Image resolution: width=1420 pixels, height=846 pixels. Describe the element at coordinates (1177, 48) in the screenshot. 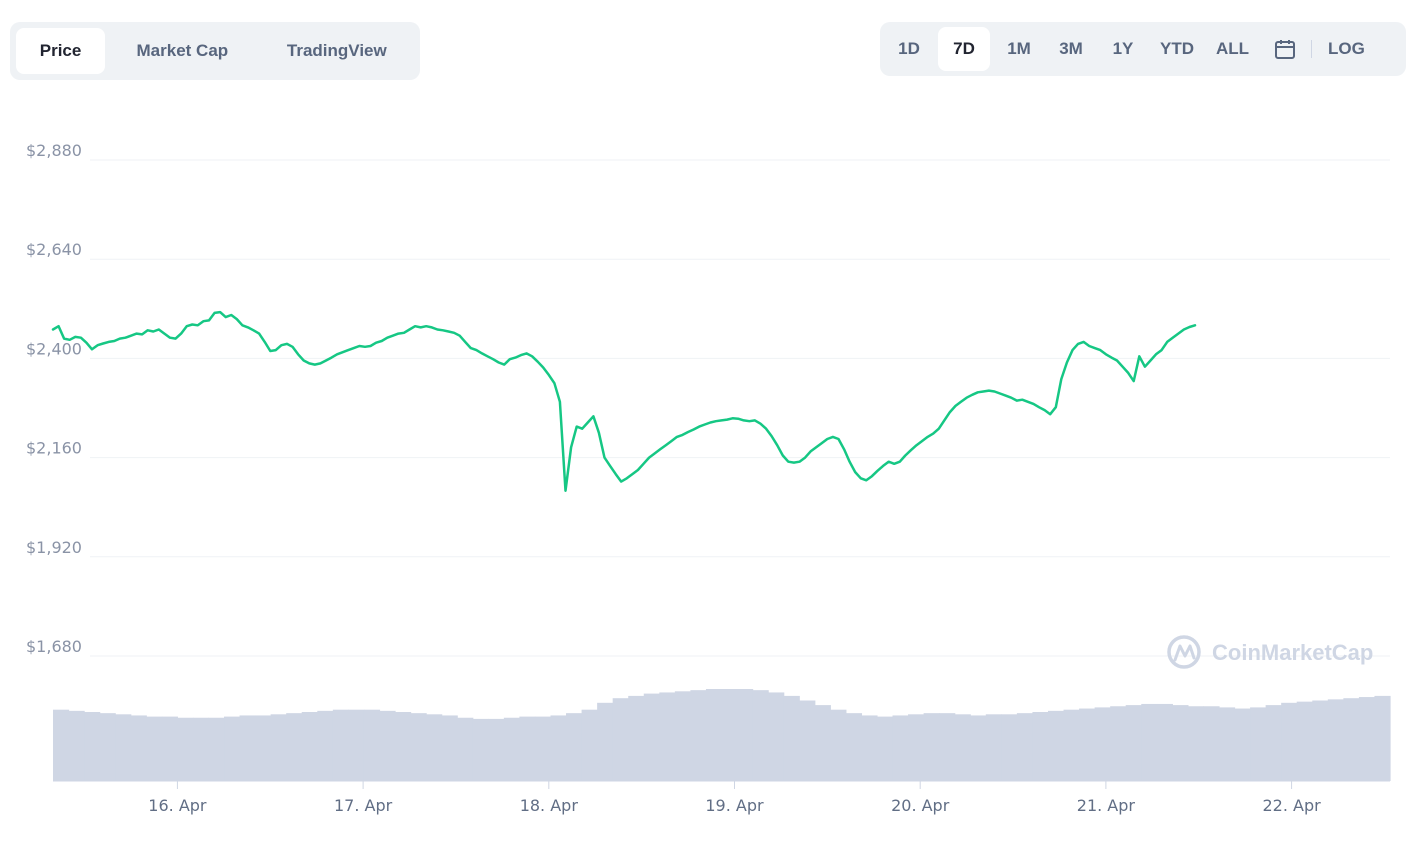

I see `range-ytd-button: YTD` at that location.